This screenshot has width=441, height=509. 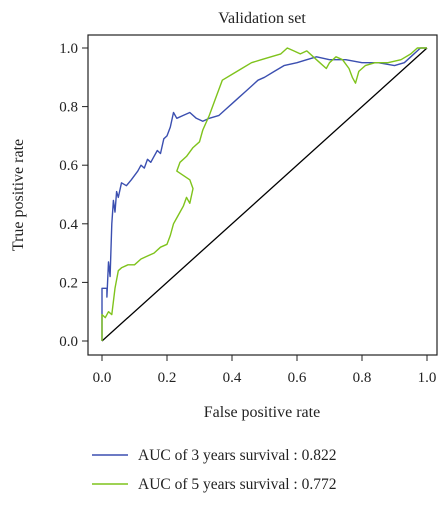 What do you see at coordinates (427, 378) in the screenshot?
I see `x-tick-label: 1.0` at bounding box center [427, 378].